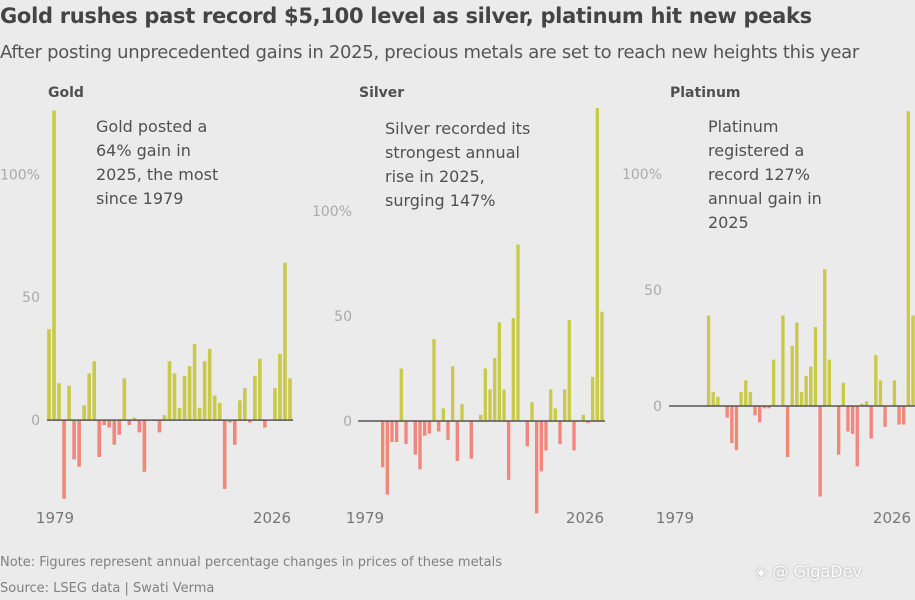 The height and width of the screenshot is (600, 915). What do you see at coordinates (808, 571) in the screenshot?
I see `watermark-logo: ◈ @ GigaDev` at bounding box center [808, 571].